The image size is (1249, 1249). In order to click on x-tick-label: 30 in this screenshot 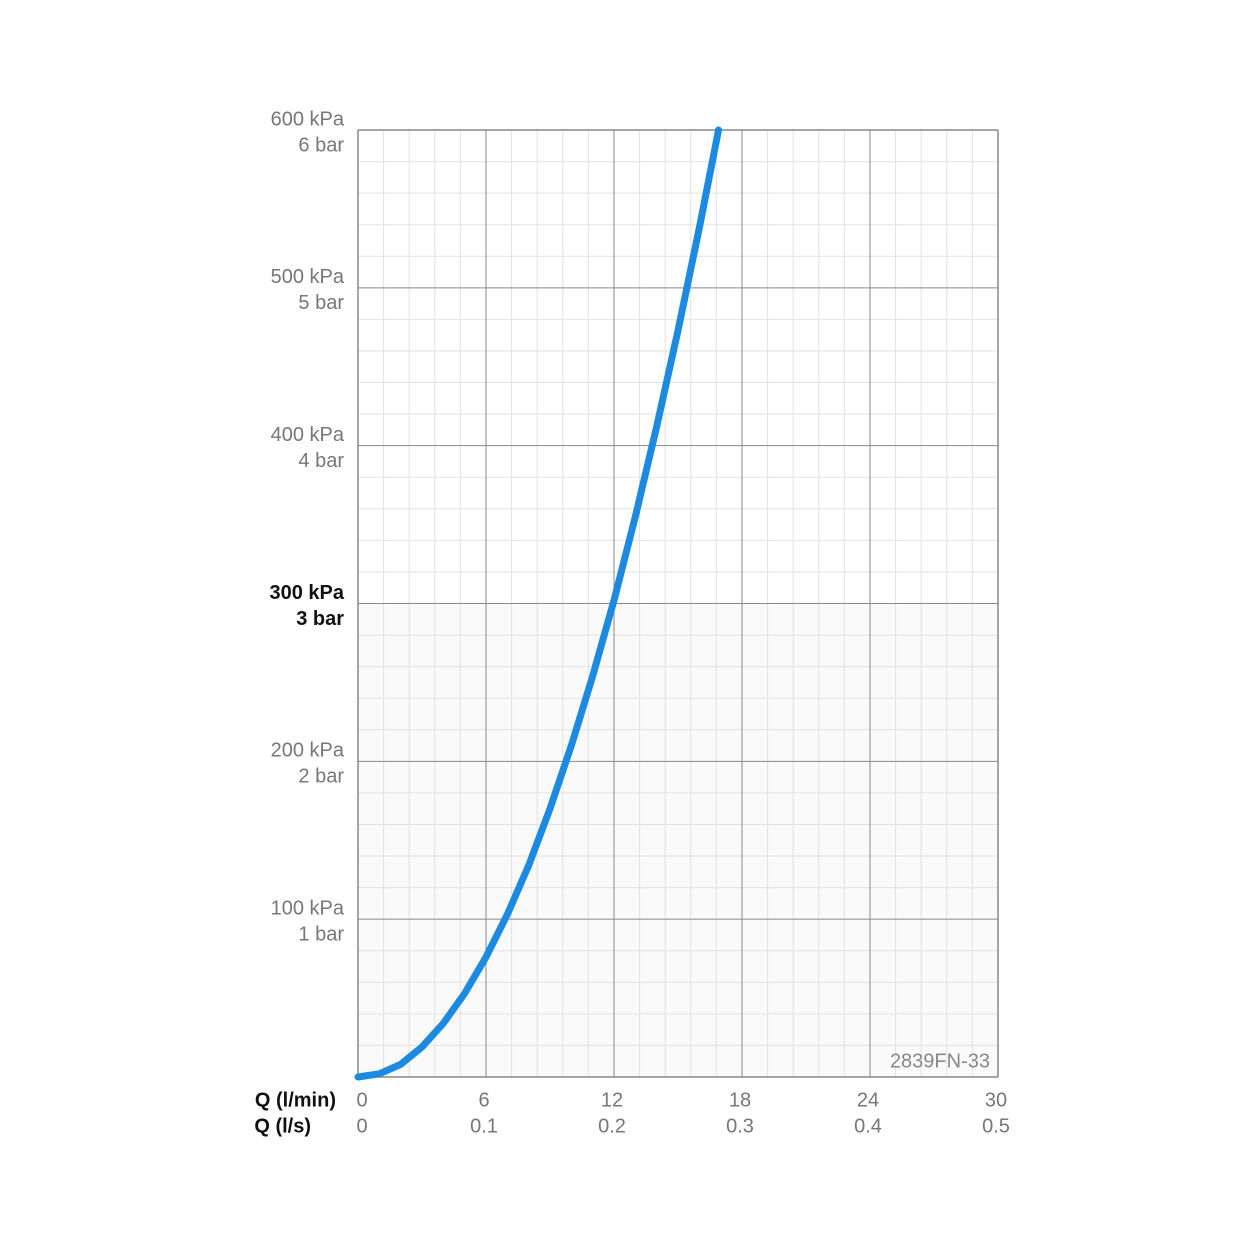, I will do `click(996, 1100)`.